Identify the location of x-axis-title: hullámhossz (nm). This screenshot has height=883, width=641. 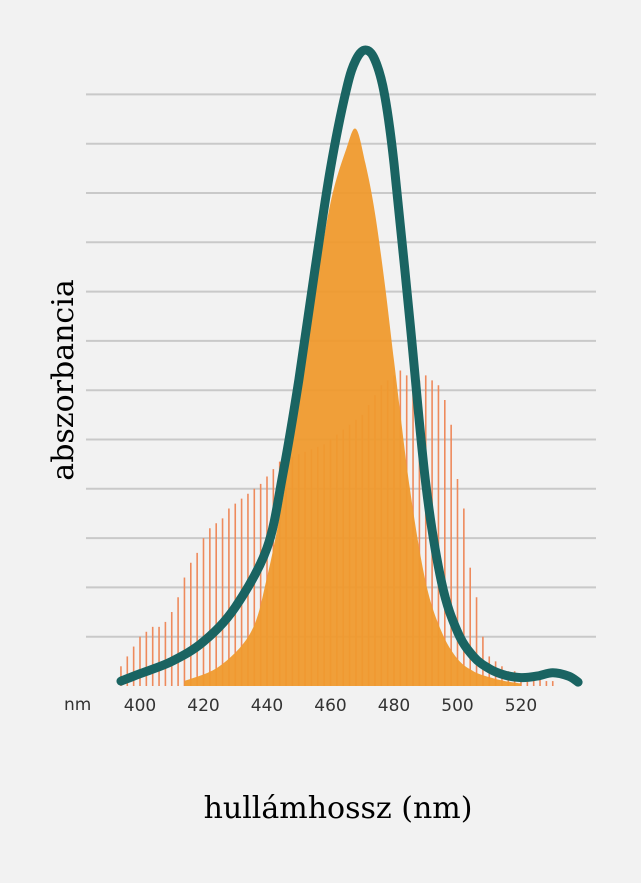
(338, 808).